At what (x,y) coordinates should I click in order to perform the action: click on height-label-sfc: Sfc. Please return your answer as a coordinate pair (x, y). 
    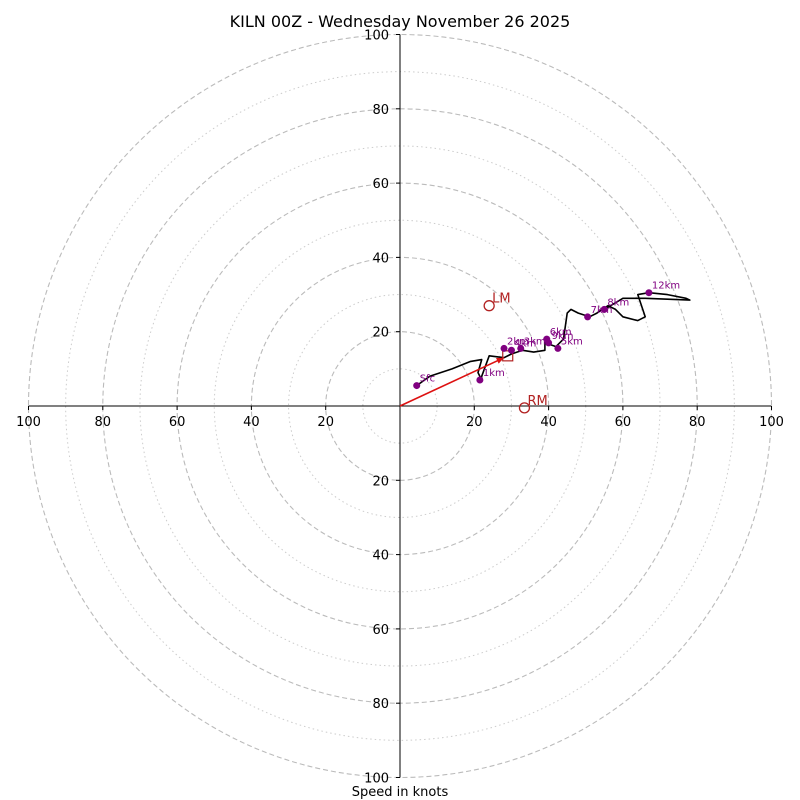
    Looking at the image, I should click on (427, 379).